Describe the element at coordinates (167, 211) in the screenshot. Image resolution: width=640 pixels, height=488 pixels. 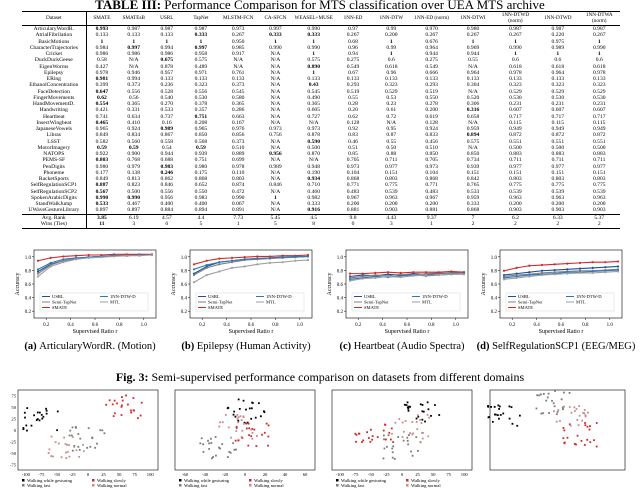
I see `score-cell: 0.884` at that location.